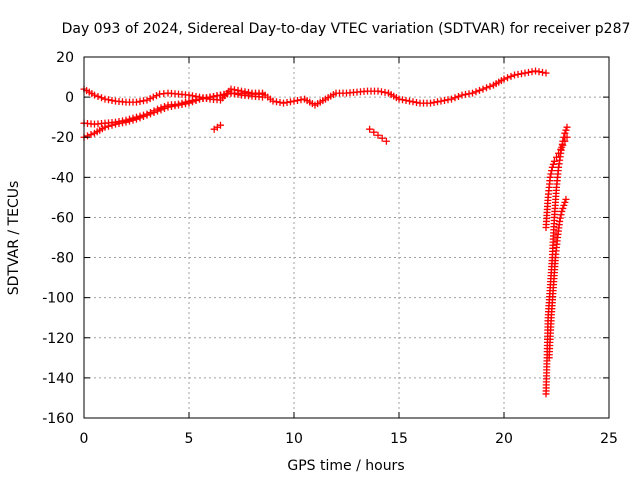 This screenshot has width=640, height=480. Describe the element at coordinates (58, 419) in the screenshot. I see `y-tick-label: -160` at that location.